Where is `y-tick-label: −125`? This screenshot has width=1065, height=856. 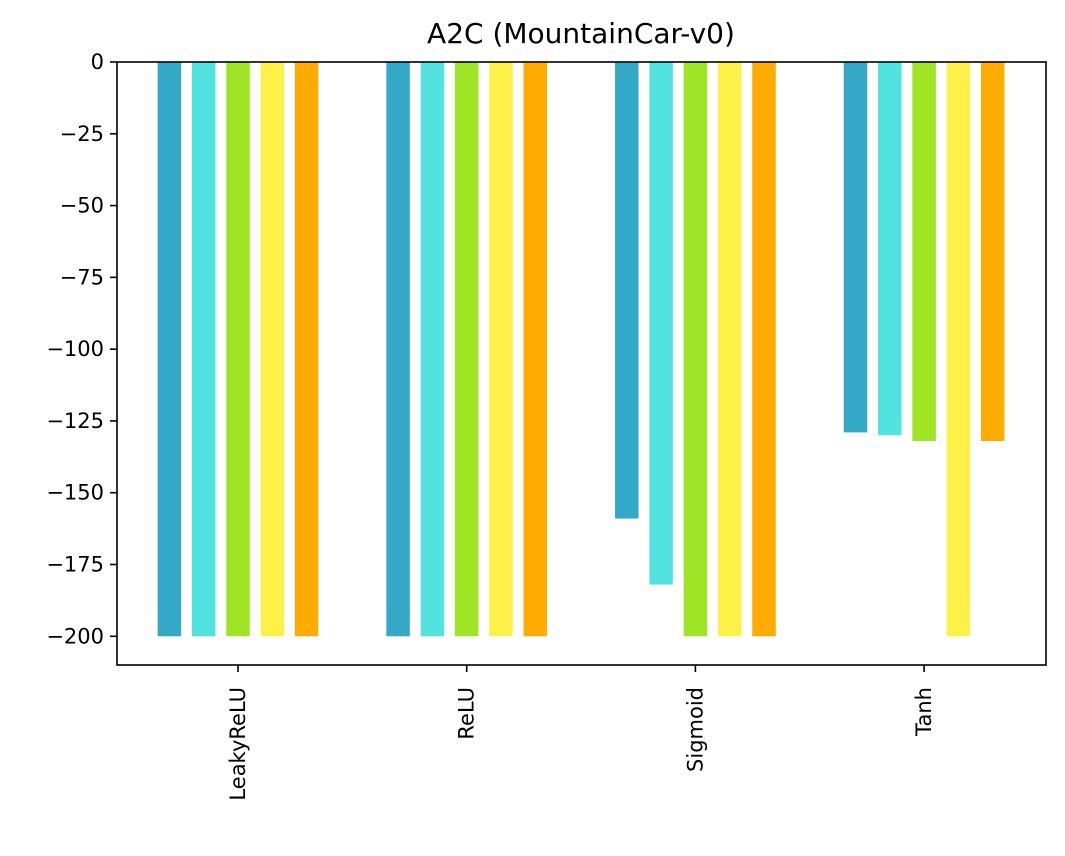
y-tick-label: −125 is located at coordinates (75, 421).